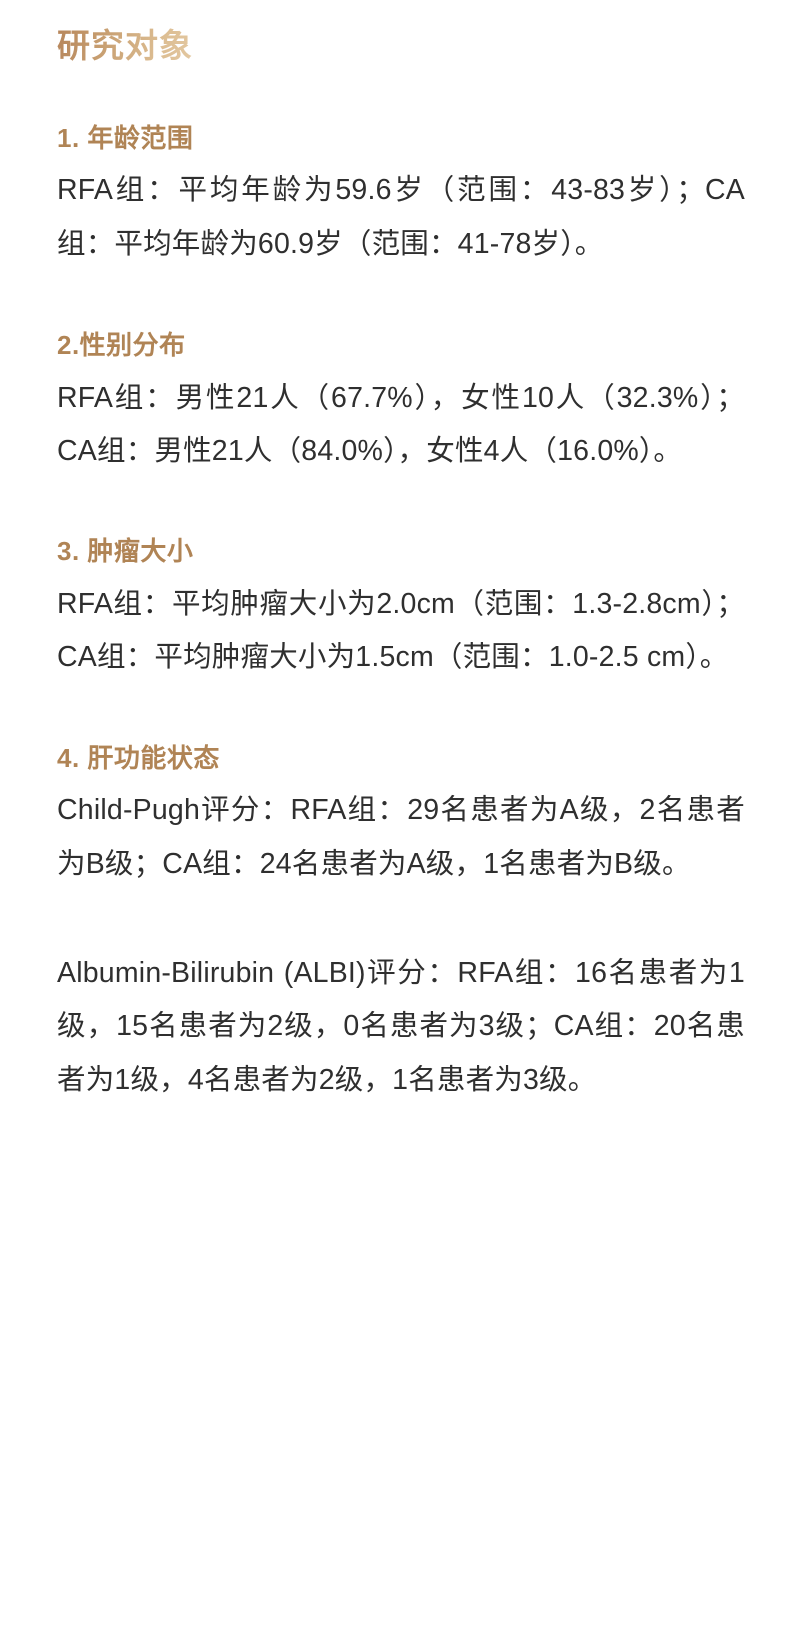 This screenshot has width=800, height=1640. Describe the element at coordinates (125, 33) in the screenshot. I see `page-title: 研究对象` at that location.